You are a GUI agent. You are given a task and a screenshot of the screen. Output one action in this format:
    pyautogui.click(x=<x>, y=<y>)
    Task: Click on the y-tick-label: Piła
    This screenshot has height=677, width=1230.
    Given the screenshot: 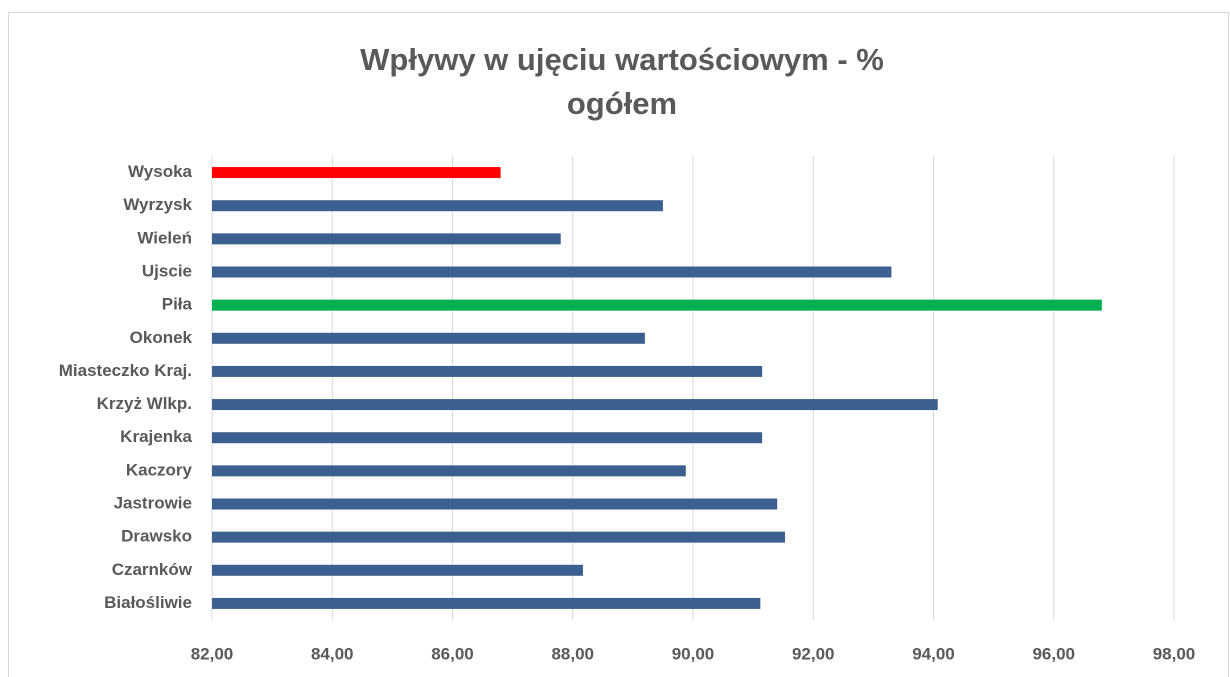 What is the action you would take?
    pyautogui.click(x=177, y=304)
    